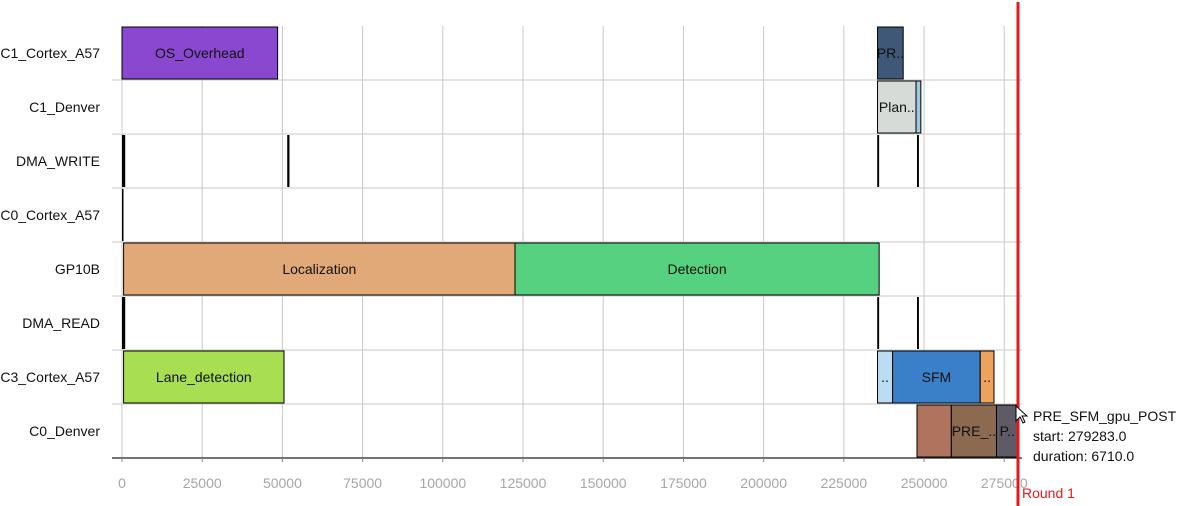 The width and height of the screenshot is (1179, 506). I want to click on x-tick-label: 150000, so click(603, 483).